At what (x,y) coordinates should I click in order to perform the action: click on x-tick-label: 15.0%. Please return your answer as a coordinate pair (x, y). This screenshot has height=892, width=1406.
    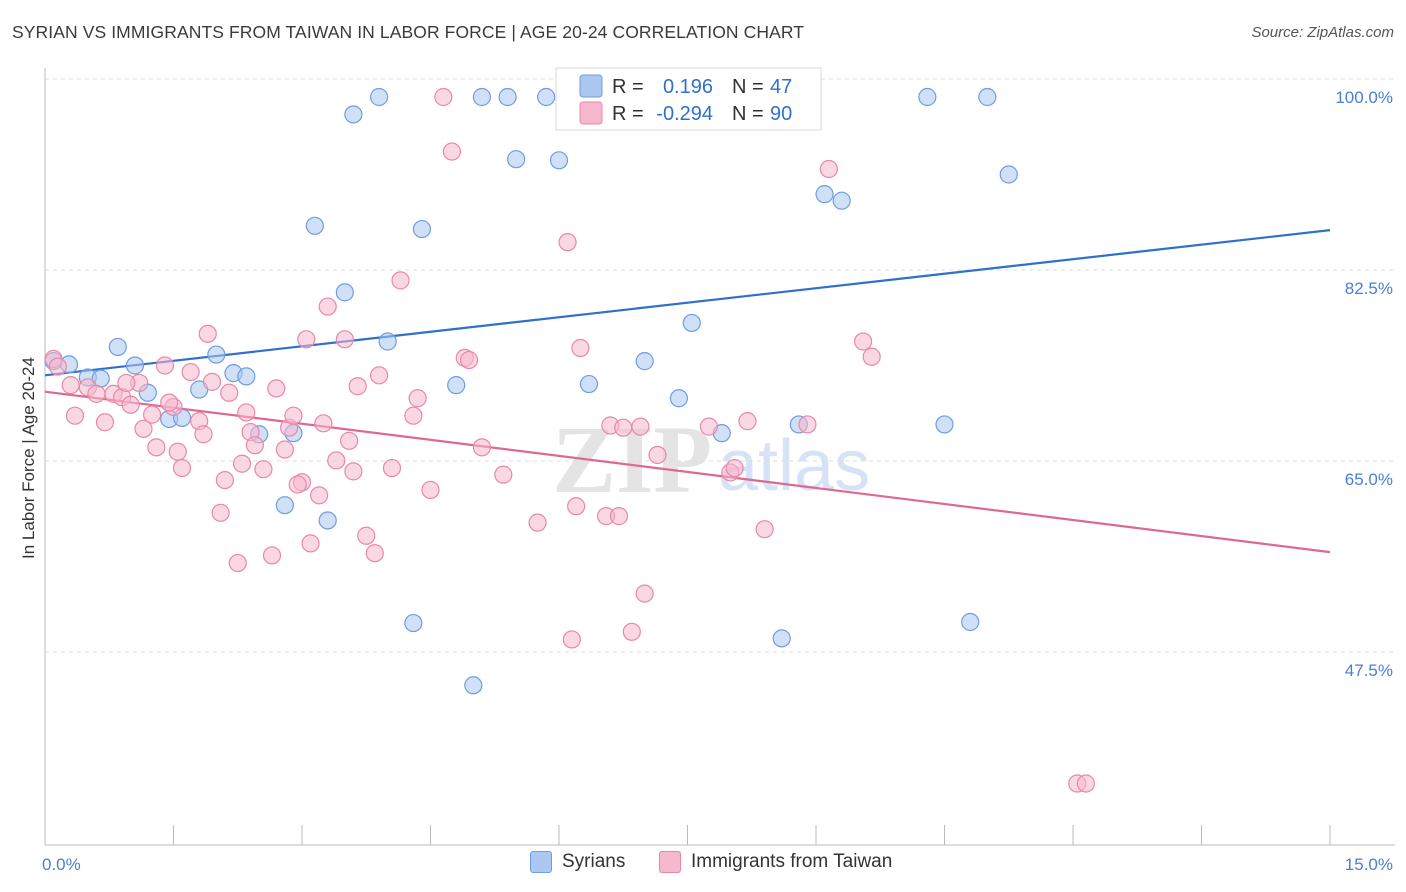
    Looking at the image, I should click on (1369, 864).